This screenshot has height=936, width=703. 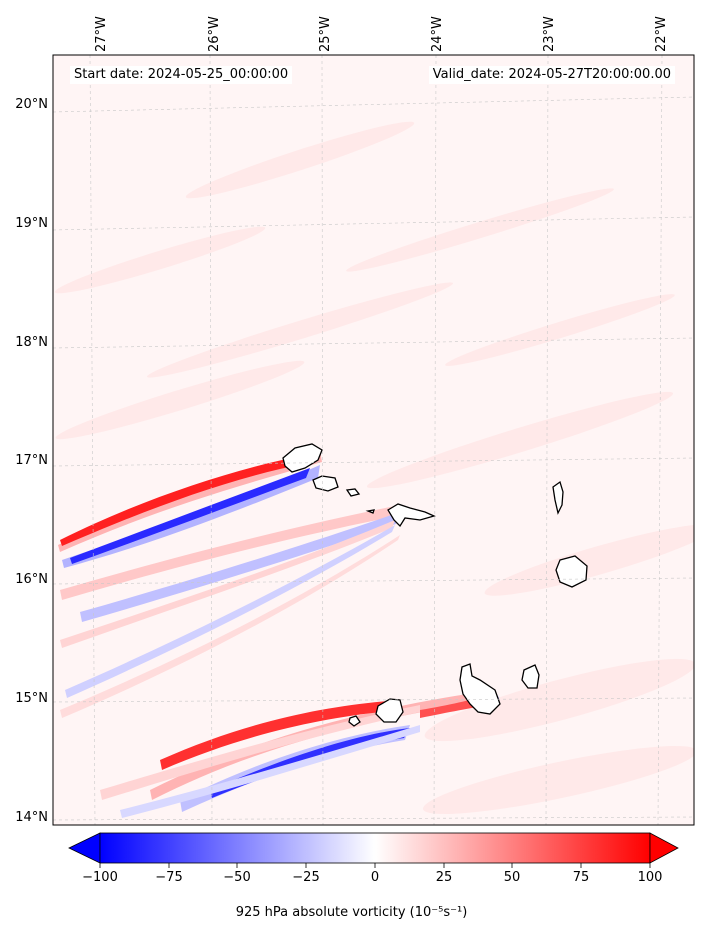 What do you see at coordinates (411, 515) in the screenshot?
I see `island-sao-nicolau` at bounding box center [411, 515].